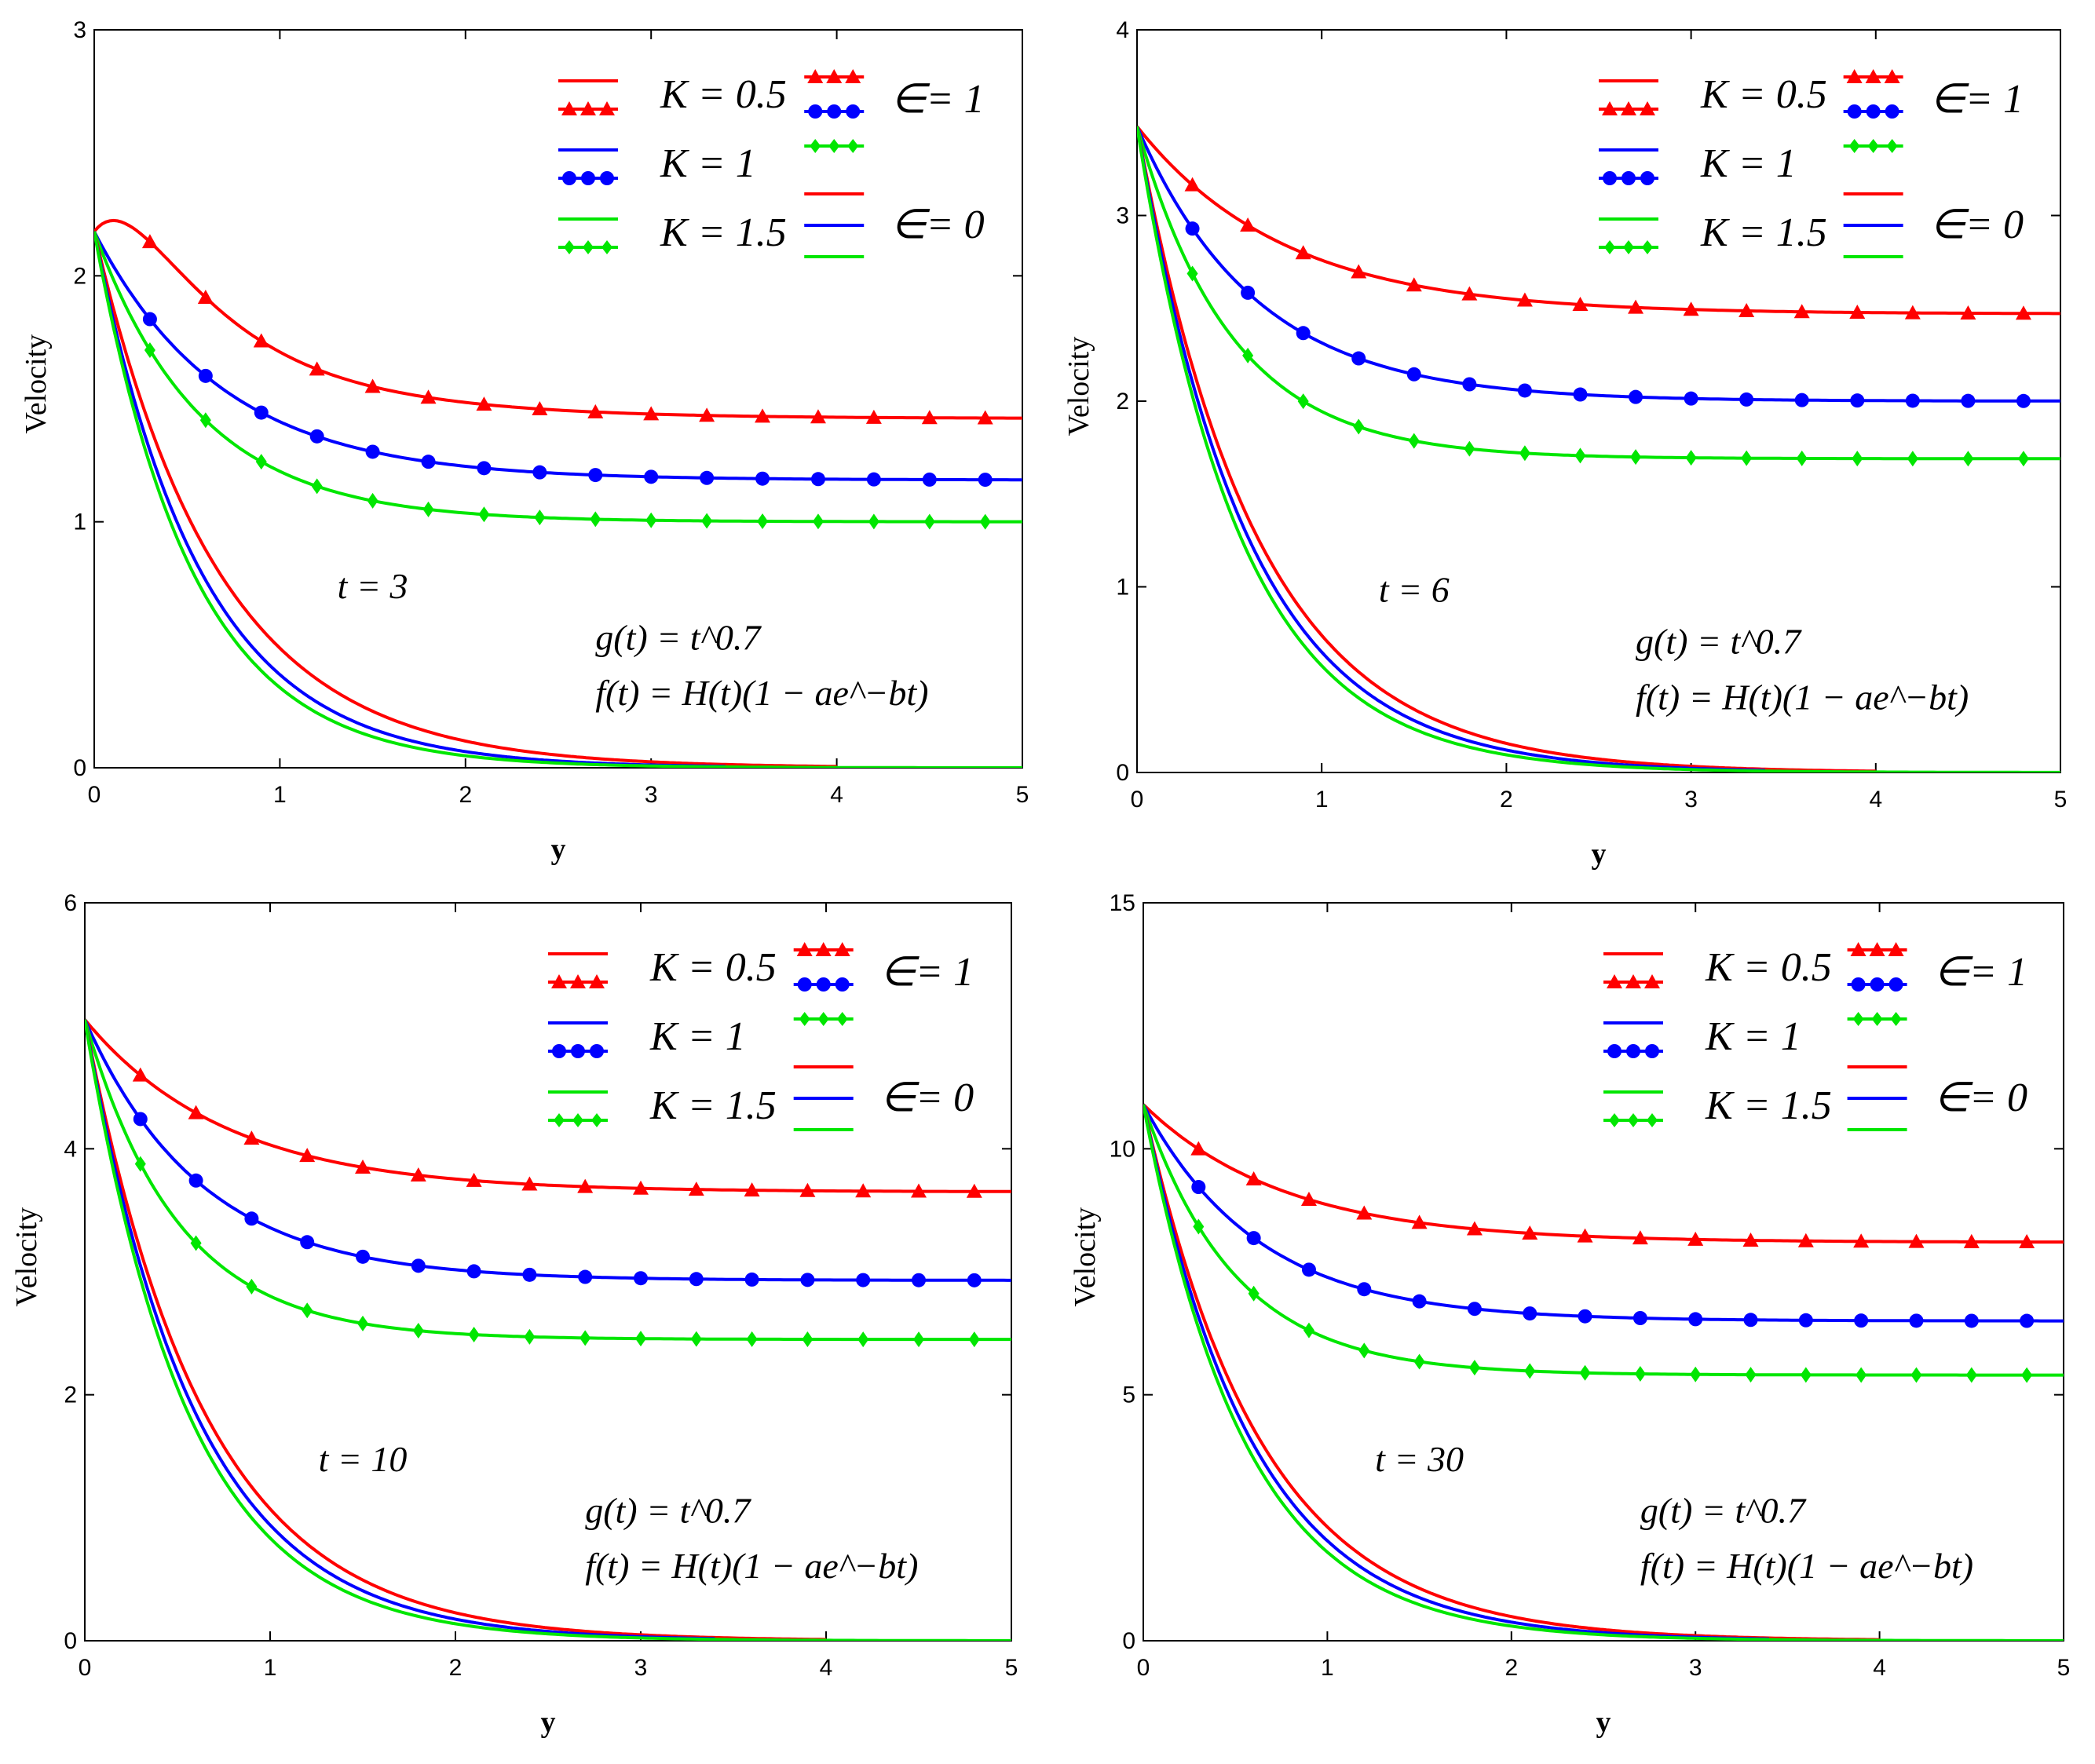  I want to click on x-tick-label: 5, so click(2061, 800).